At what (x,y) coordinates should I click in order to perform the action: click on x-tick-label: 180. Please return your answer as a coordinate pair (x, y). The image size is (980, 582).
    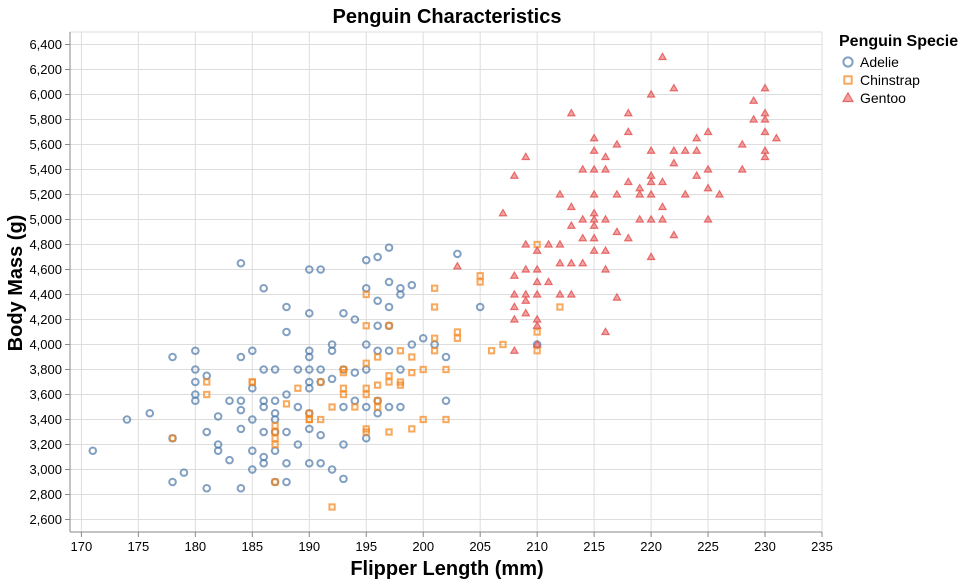
    Looking at the image, I should click on (195, 546).